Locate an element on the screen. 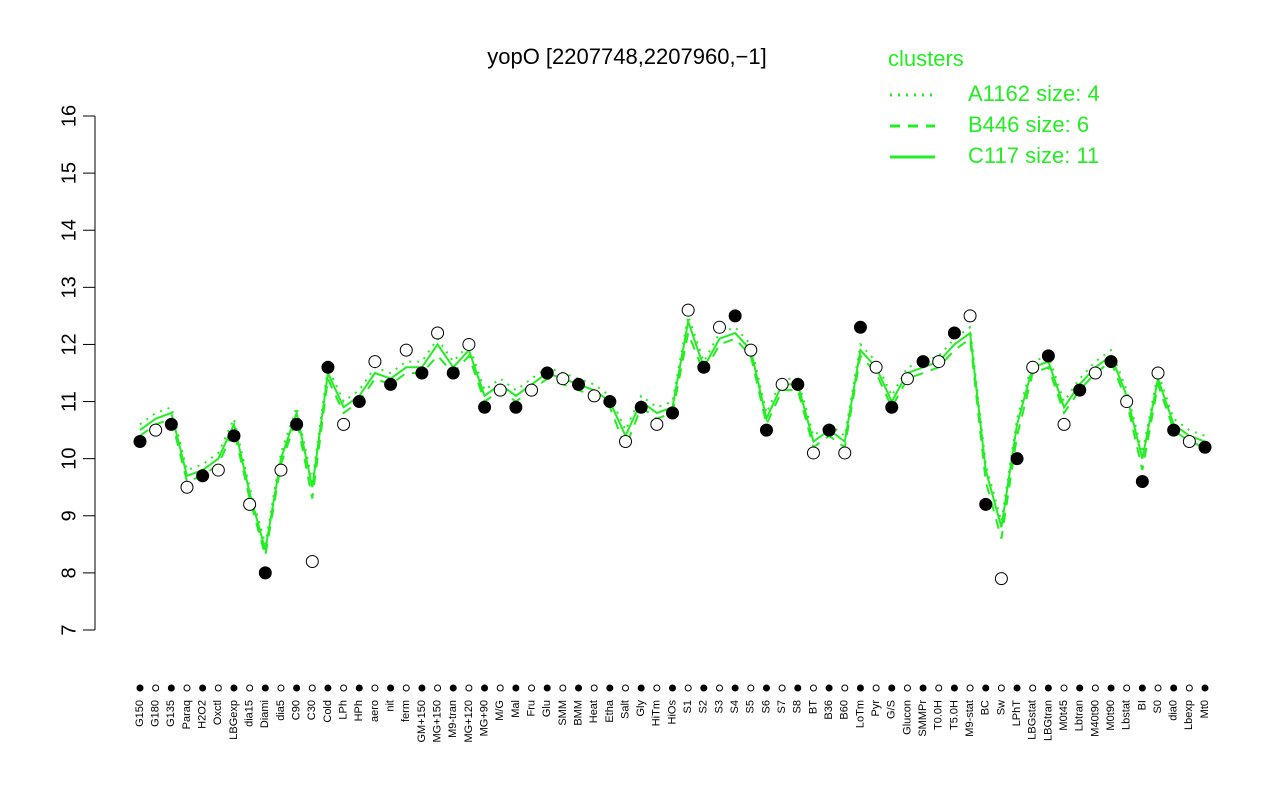 The height and width of the screenshot is (800, 1280). y-tick-label: 10 is located at coordinates (69, 459).